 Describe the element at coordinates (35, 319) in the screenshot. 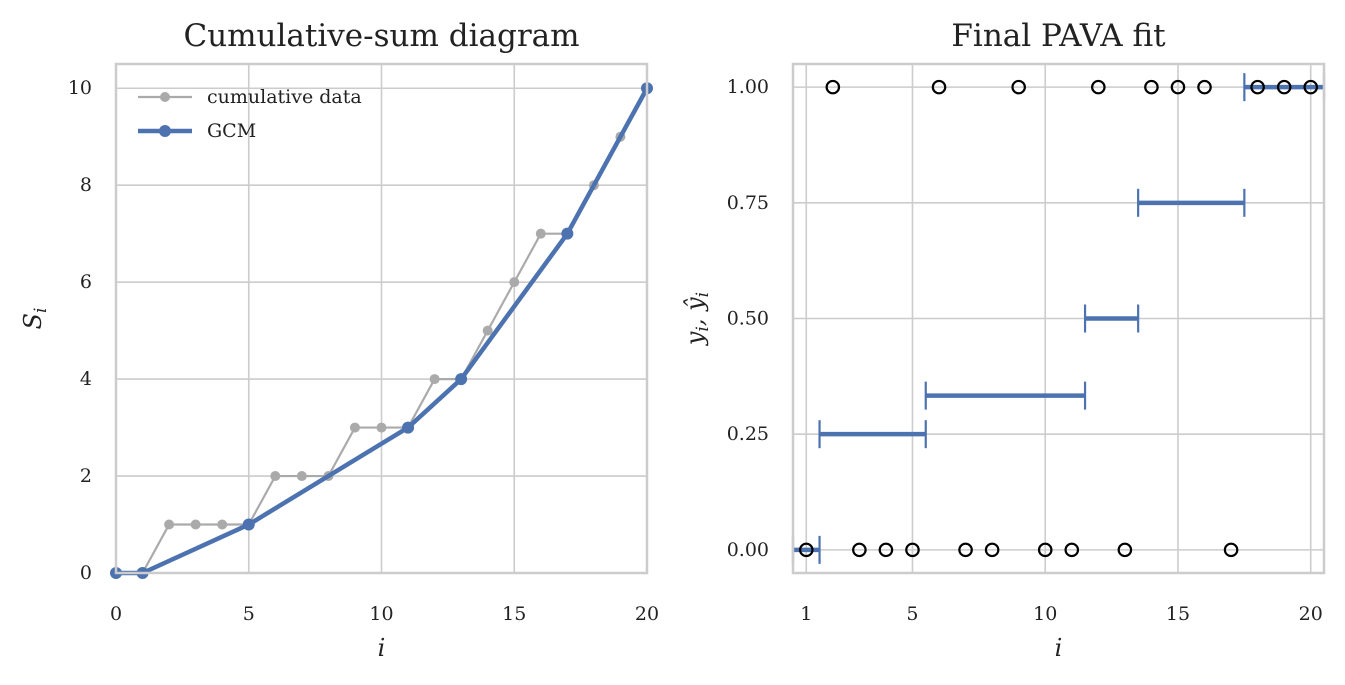

I see `y-axis-label: Si` at that location.